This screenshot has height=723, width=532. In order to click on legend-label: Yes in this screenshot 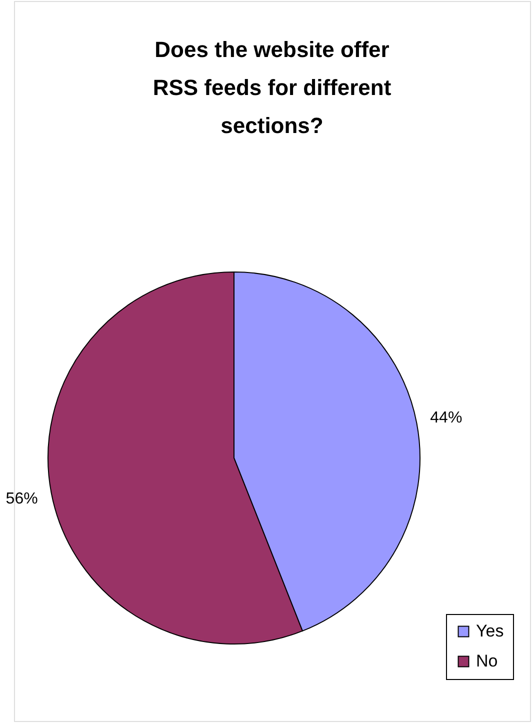, I will do `click(490, 631)`.